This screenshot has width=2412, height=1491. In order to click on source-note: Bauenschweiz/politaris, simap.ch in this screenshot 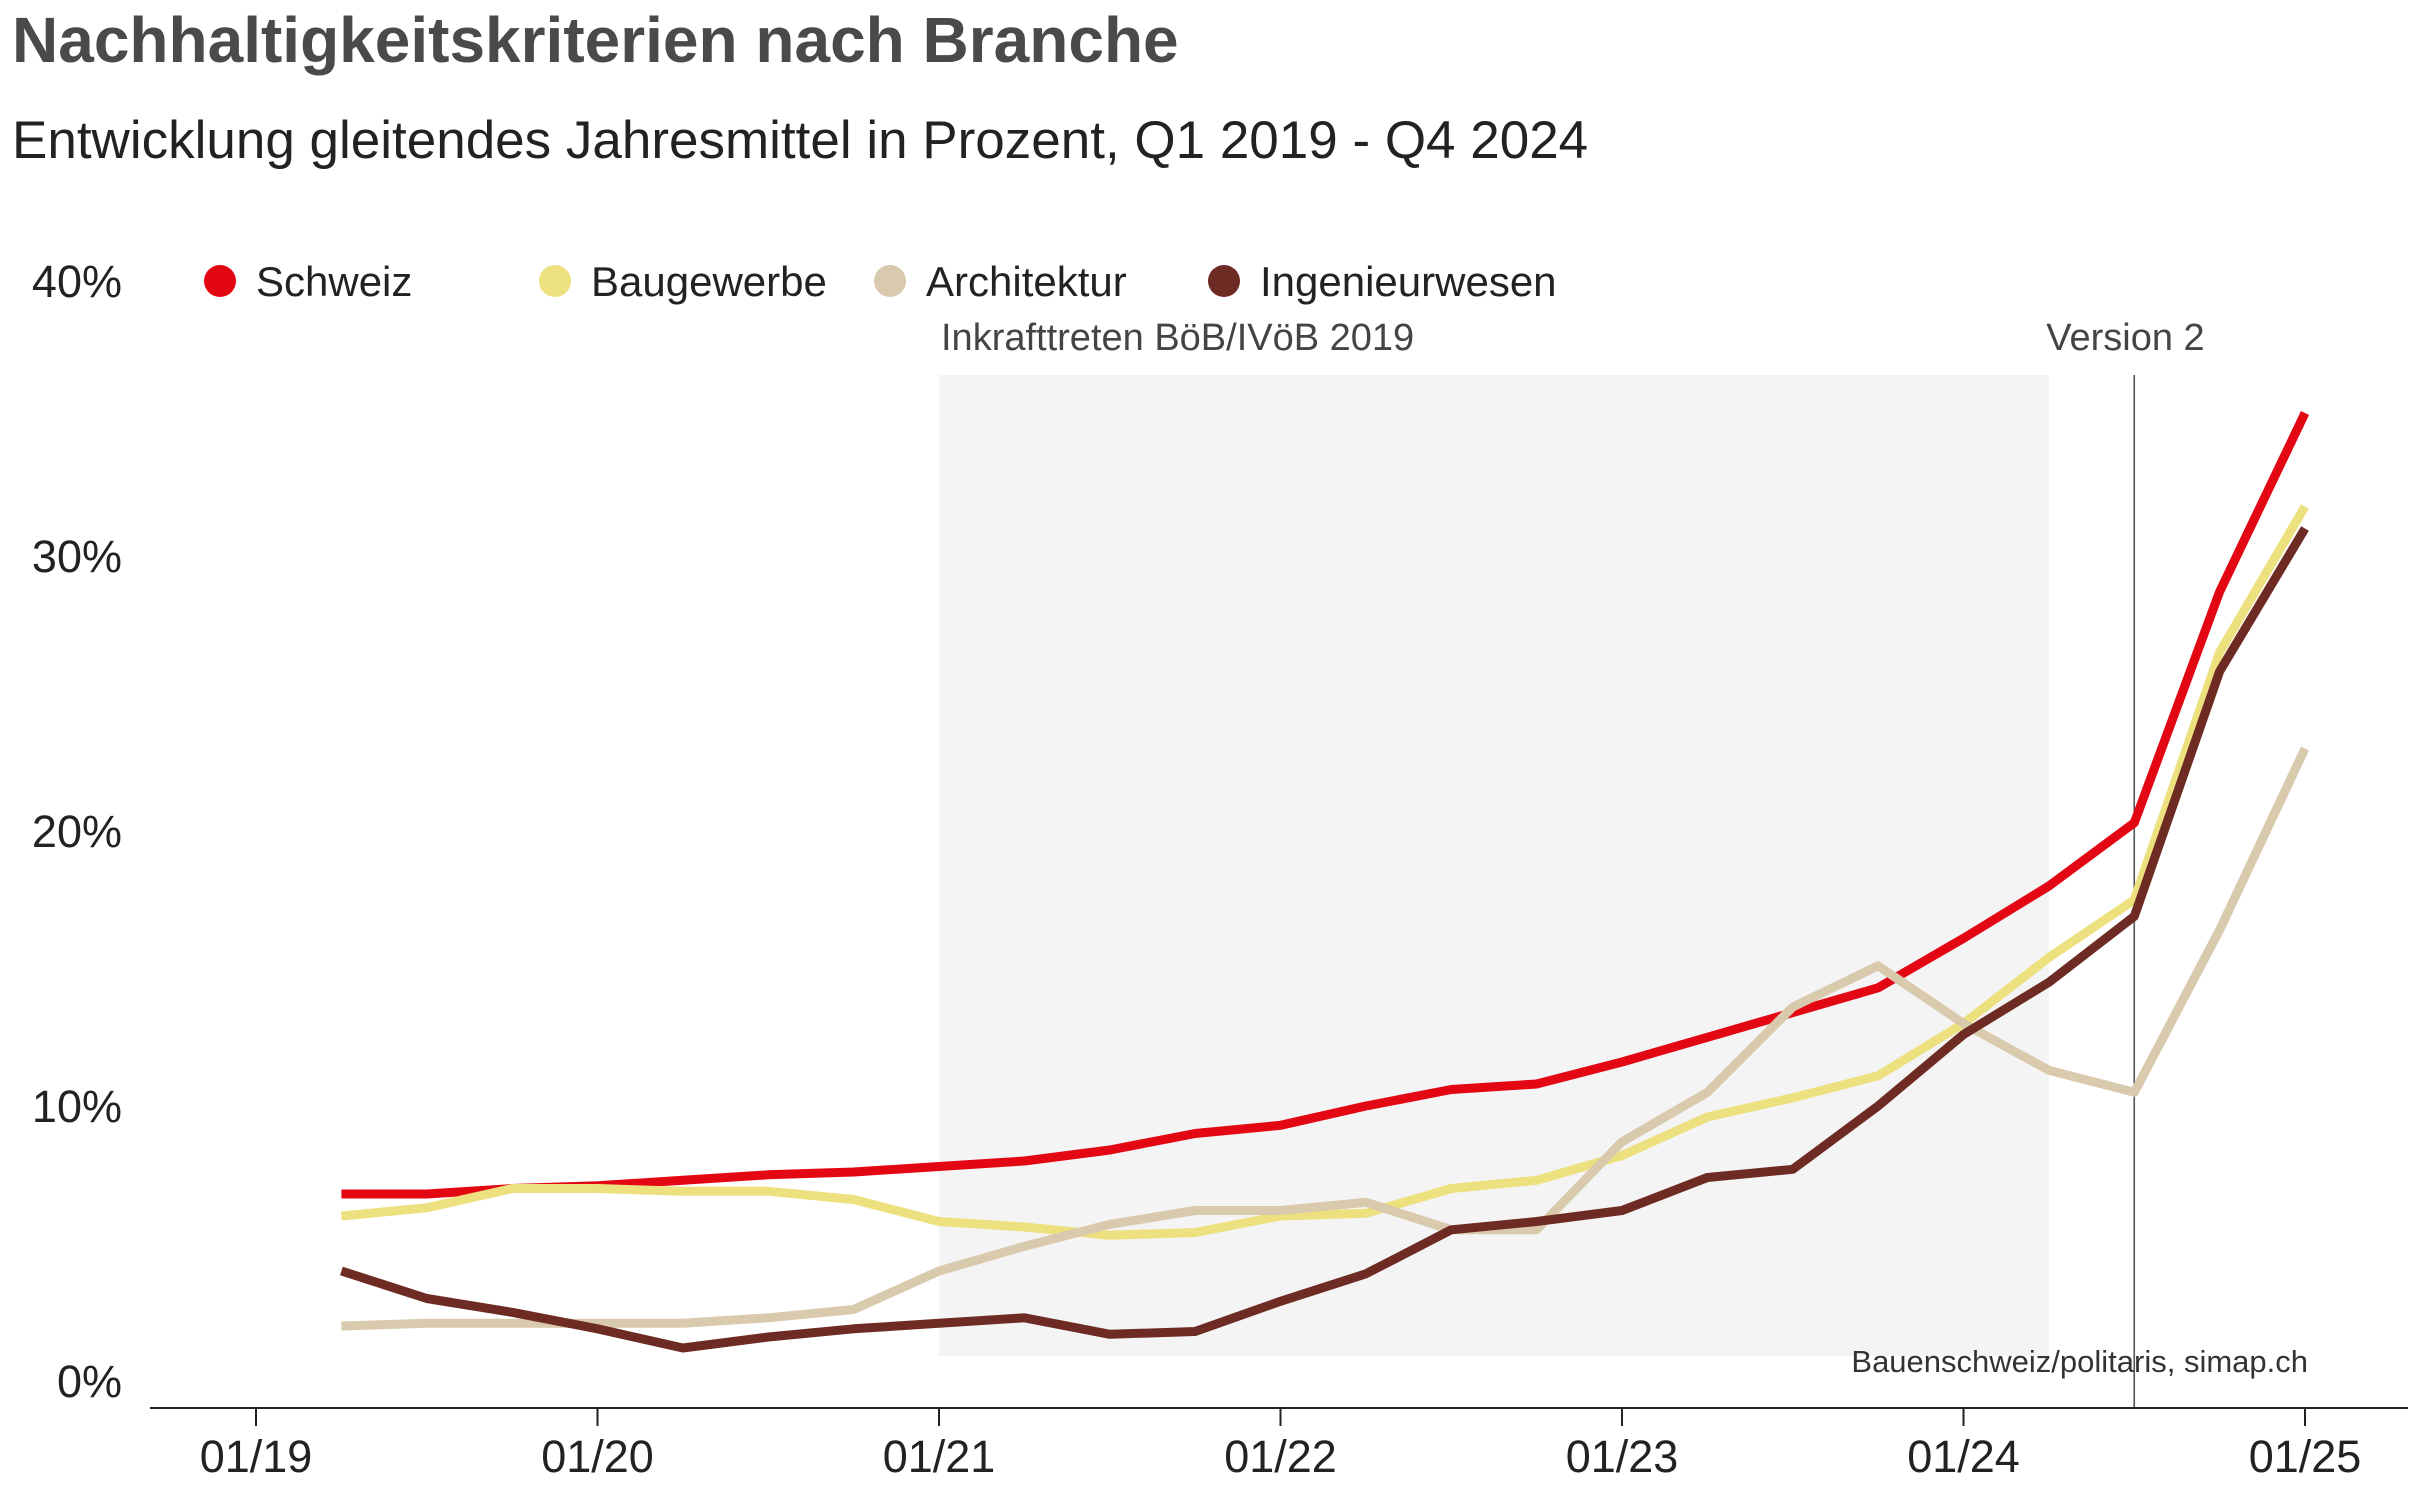, I will do `click(2079, 1361)`.